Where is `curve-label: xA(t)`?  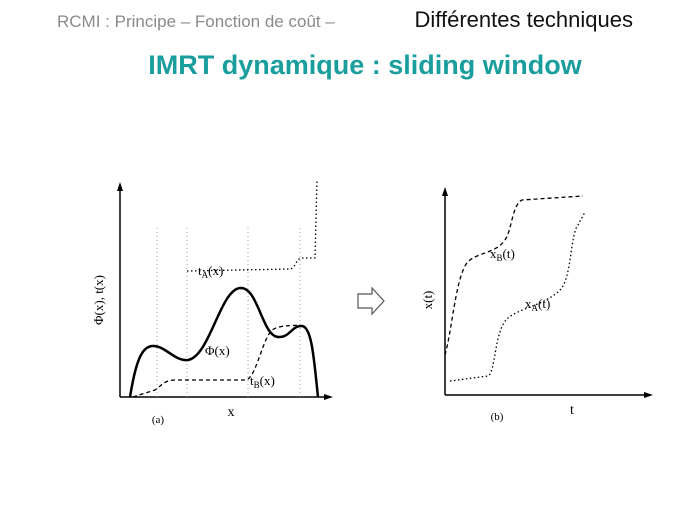 curve-label: xA(t) is located at coordinates (537, 304).